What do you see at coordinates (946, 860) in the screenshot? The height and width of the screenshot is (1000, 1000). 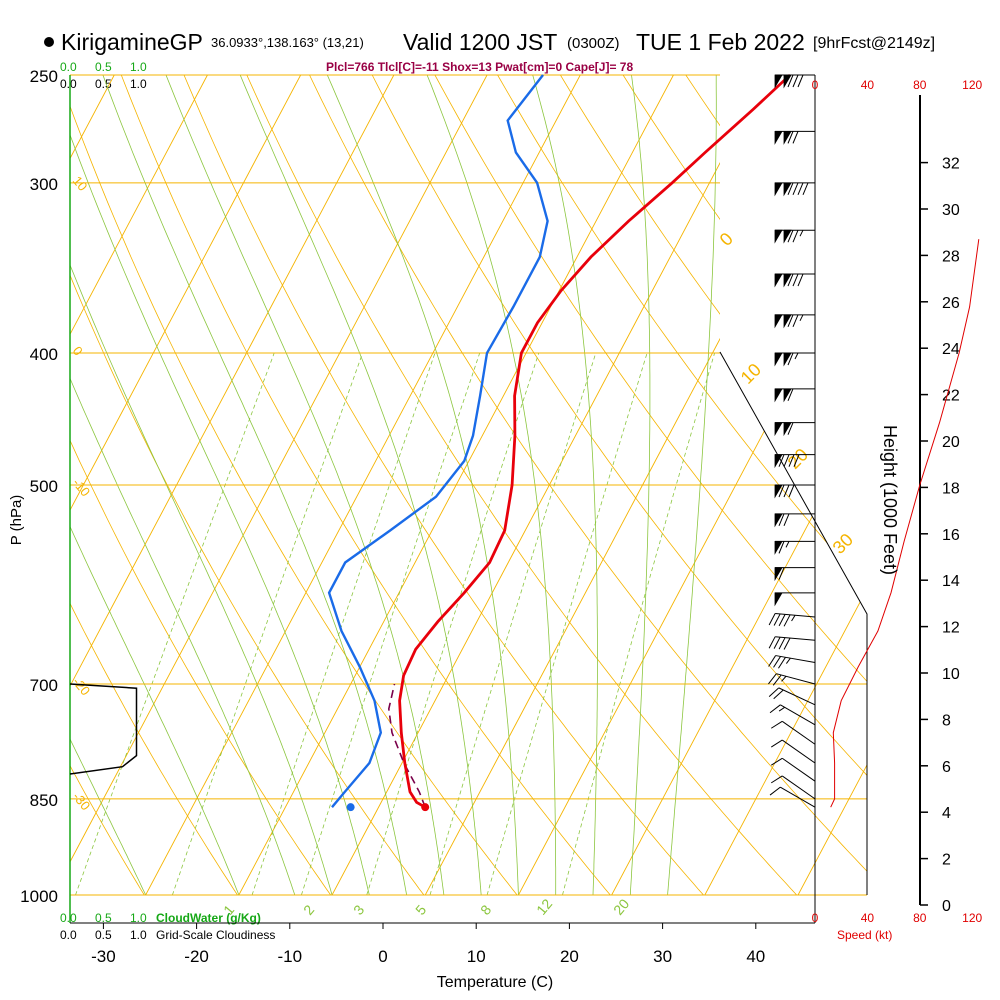 I see `height-tick-label: 2` at bounding box center [946, 860].